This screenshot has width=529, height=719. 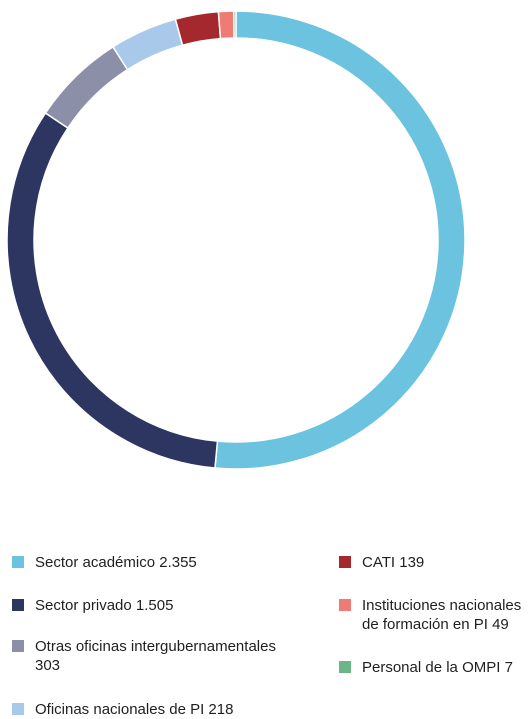 I want to click on legend-label: Personal de la OMPI 7, so click(x=437, y=667).